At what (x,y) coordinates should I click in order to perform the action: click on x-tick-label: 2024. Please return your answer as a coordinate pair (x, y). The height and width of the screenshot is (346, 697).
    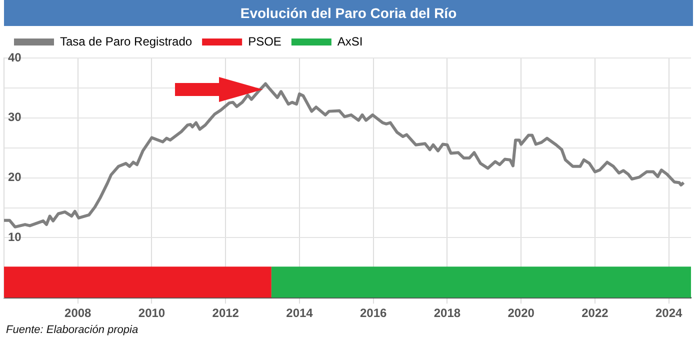
    Looking at the image, I should click on (669, 313).